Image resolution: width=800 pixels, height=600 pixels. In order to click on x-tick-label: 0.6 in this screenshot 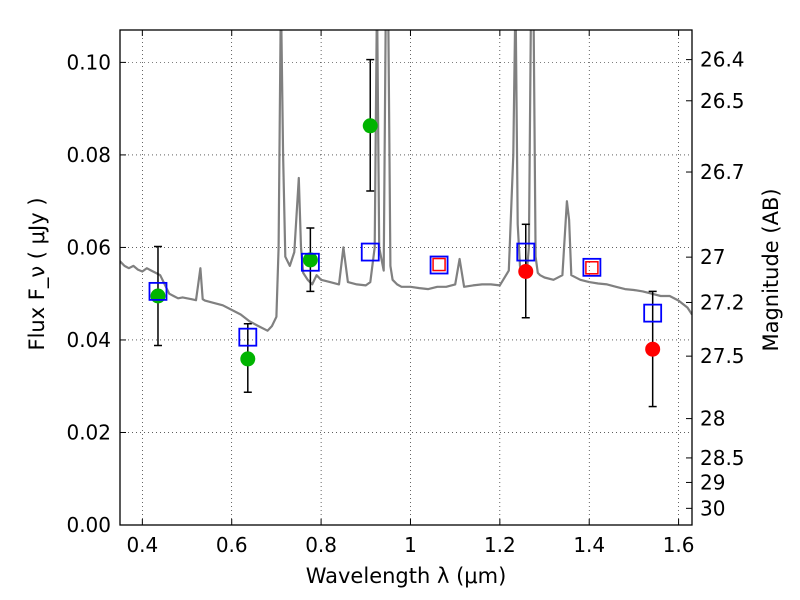, I will do `click(232, 545)`.